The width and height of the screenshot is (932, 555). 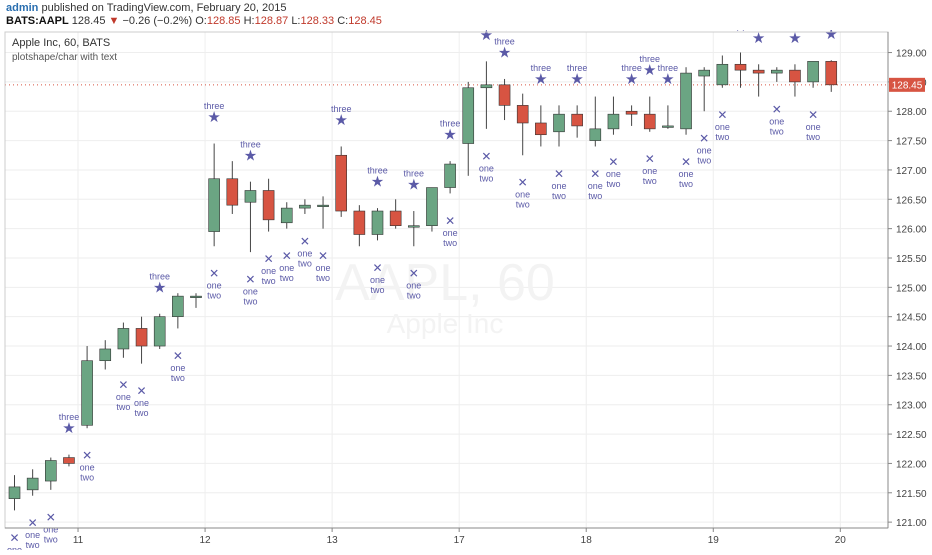 What do you see at coordinates (22, 8) in the screenshot?
I see `author-link: admin` at bounding box center [22, 8].